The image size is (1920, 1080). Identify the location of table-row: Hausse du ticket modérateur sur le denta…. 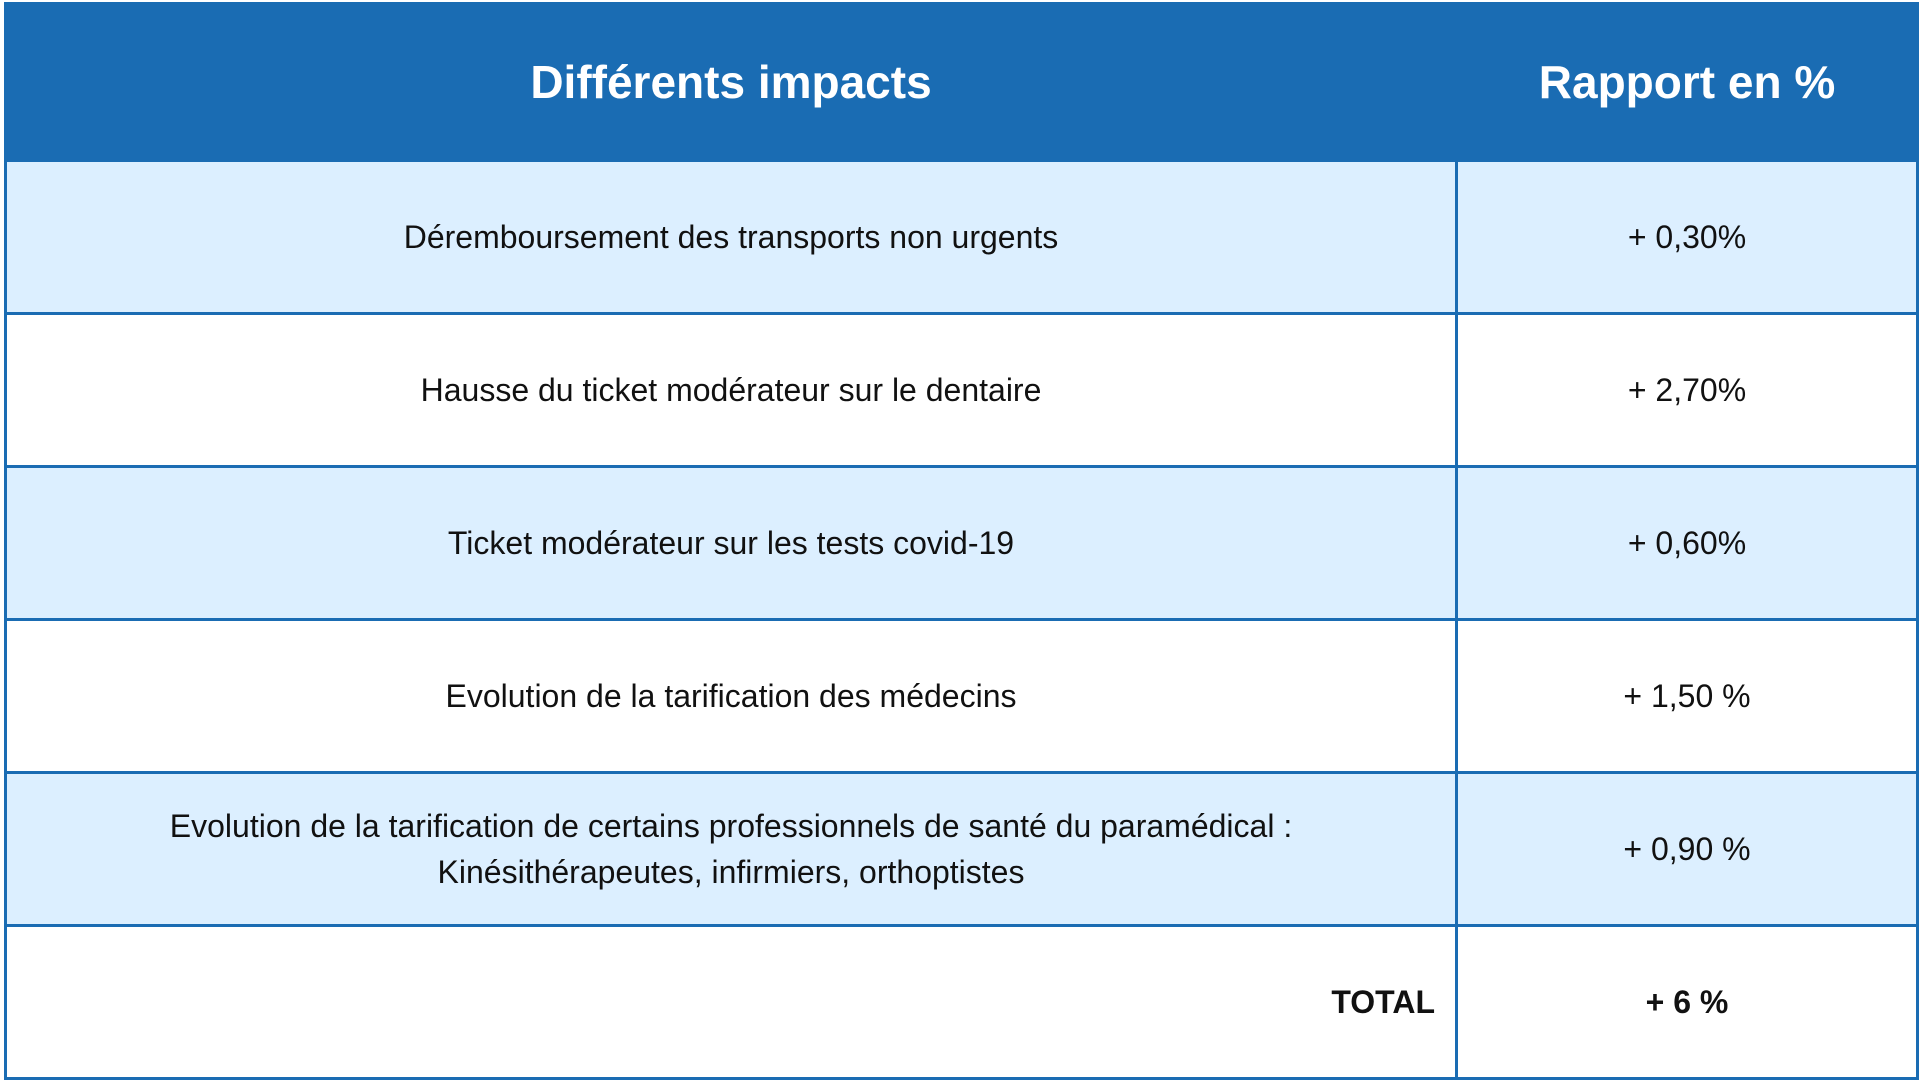
(961, 390).